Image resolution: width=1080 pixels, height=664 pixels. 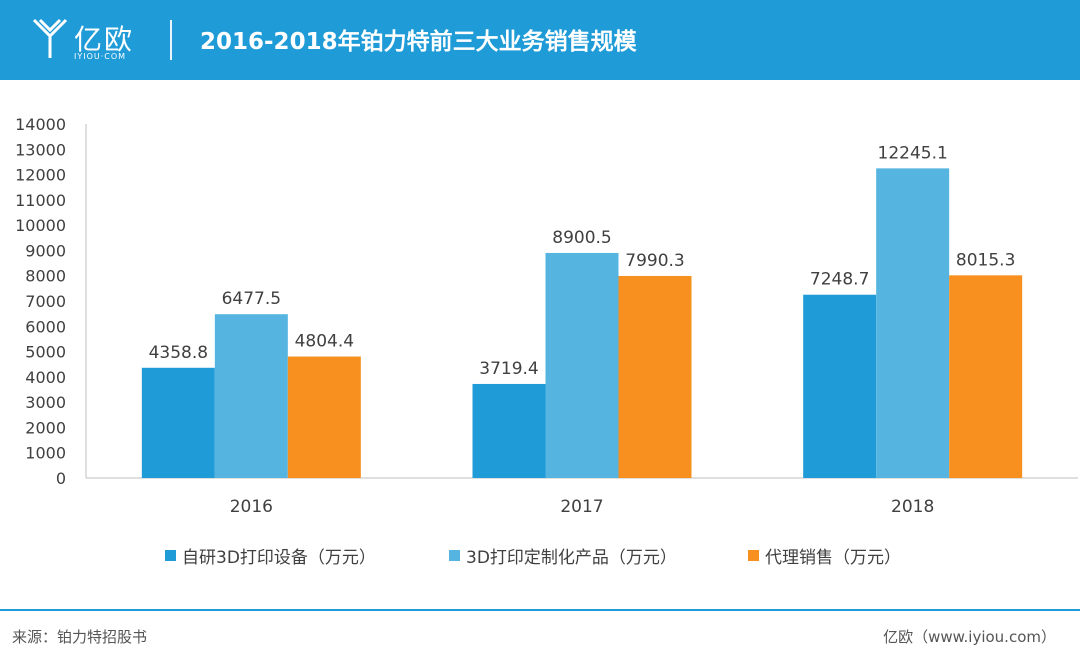 I want to click on data-label-2018-series-3: 8015.3, so click(x=985, y=260).